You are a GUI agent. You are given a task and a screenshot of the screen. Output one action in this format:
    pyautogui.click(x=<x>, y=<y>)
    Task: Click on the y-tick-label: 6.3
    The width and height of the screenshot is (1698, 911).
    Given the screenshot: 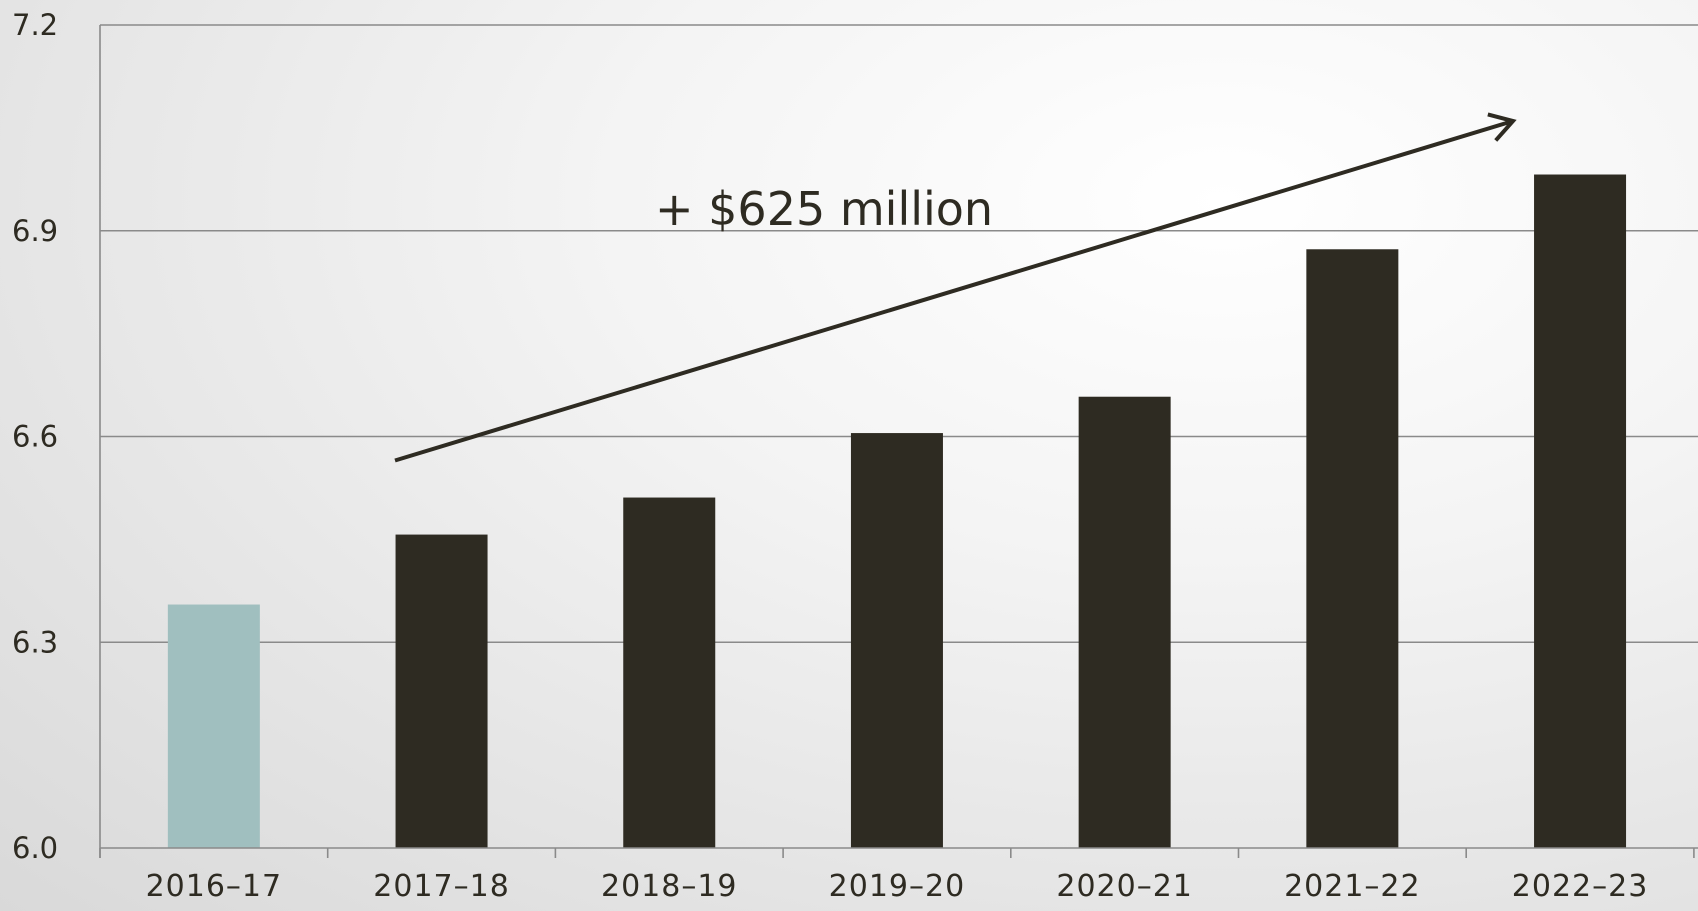 What is the action you would take?
    pyautogui.click(x=35, y=642)
    